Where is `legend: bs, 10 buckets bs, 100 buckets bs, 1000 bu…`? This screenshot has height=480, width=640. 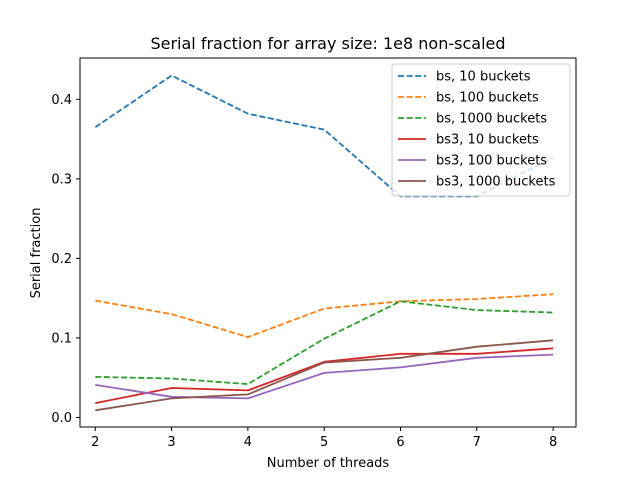 legend: bs, 10 buckets bs, 100 buckets bs, 1000 bu… is located at coordinates (481, 130).